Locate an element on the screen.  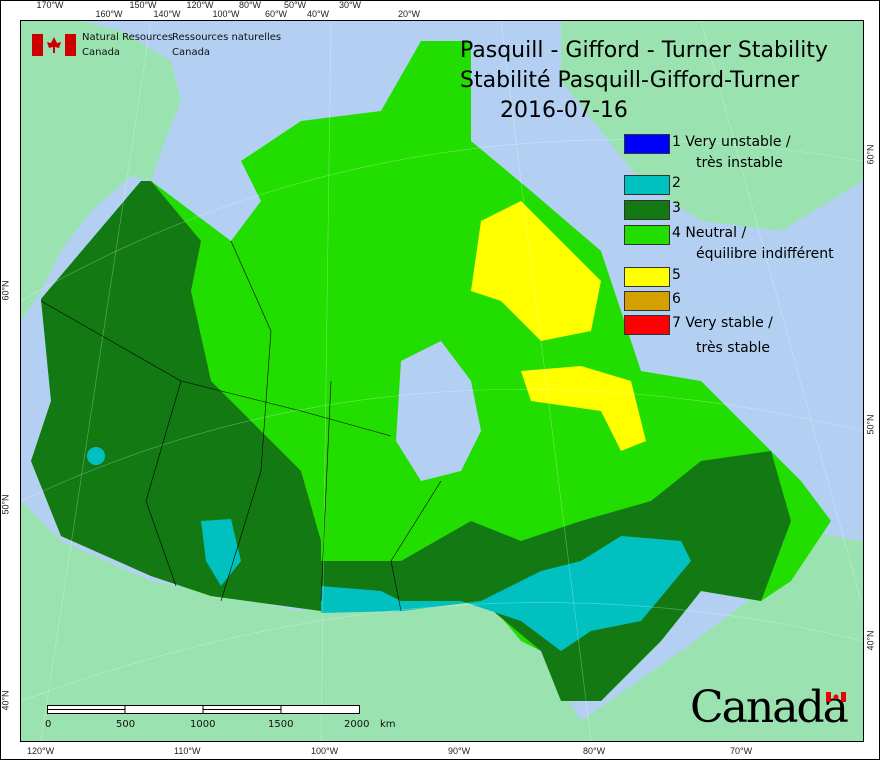
region-class-5-baffin is located at coordinates (536, 271).